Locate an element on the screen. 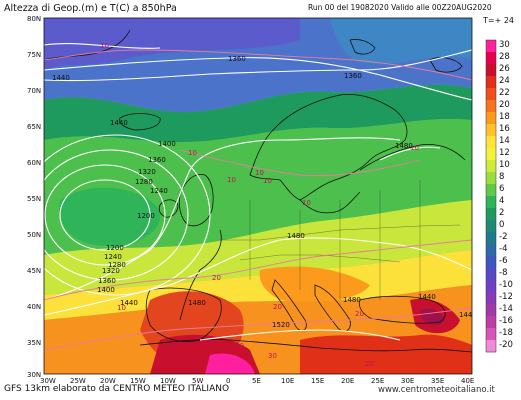 This screenshot has width=521, height=400. lat-label: 50N is located at coordinates (34, 235).